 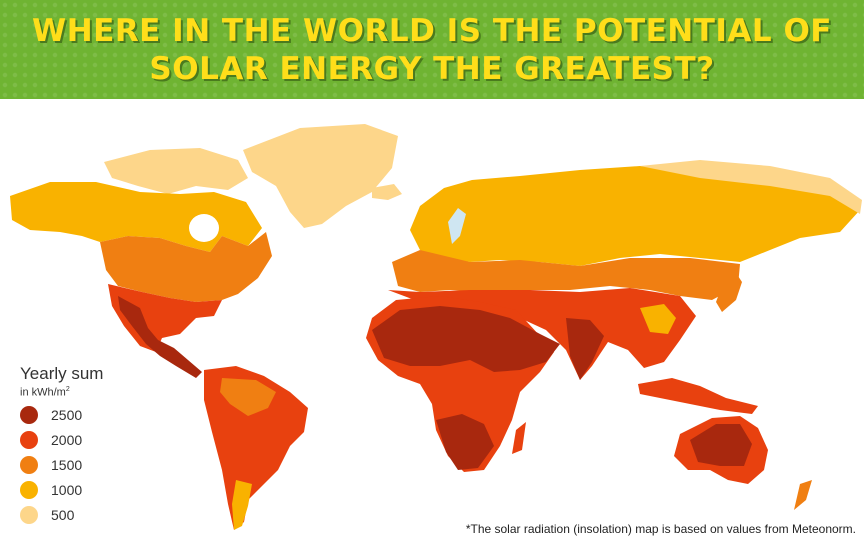 I want to click on region-central-america, so click(x=160, y=337).